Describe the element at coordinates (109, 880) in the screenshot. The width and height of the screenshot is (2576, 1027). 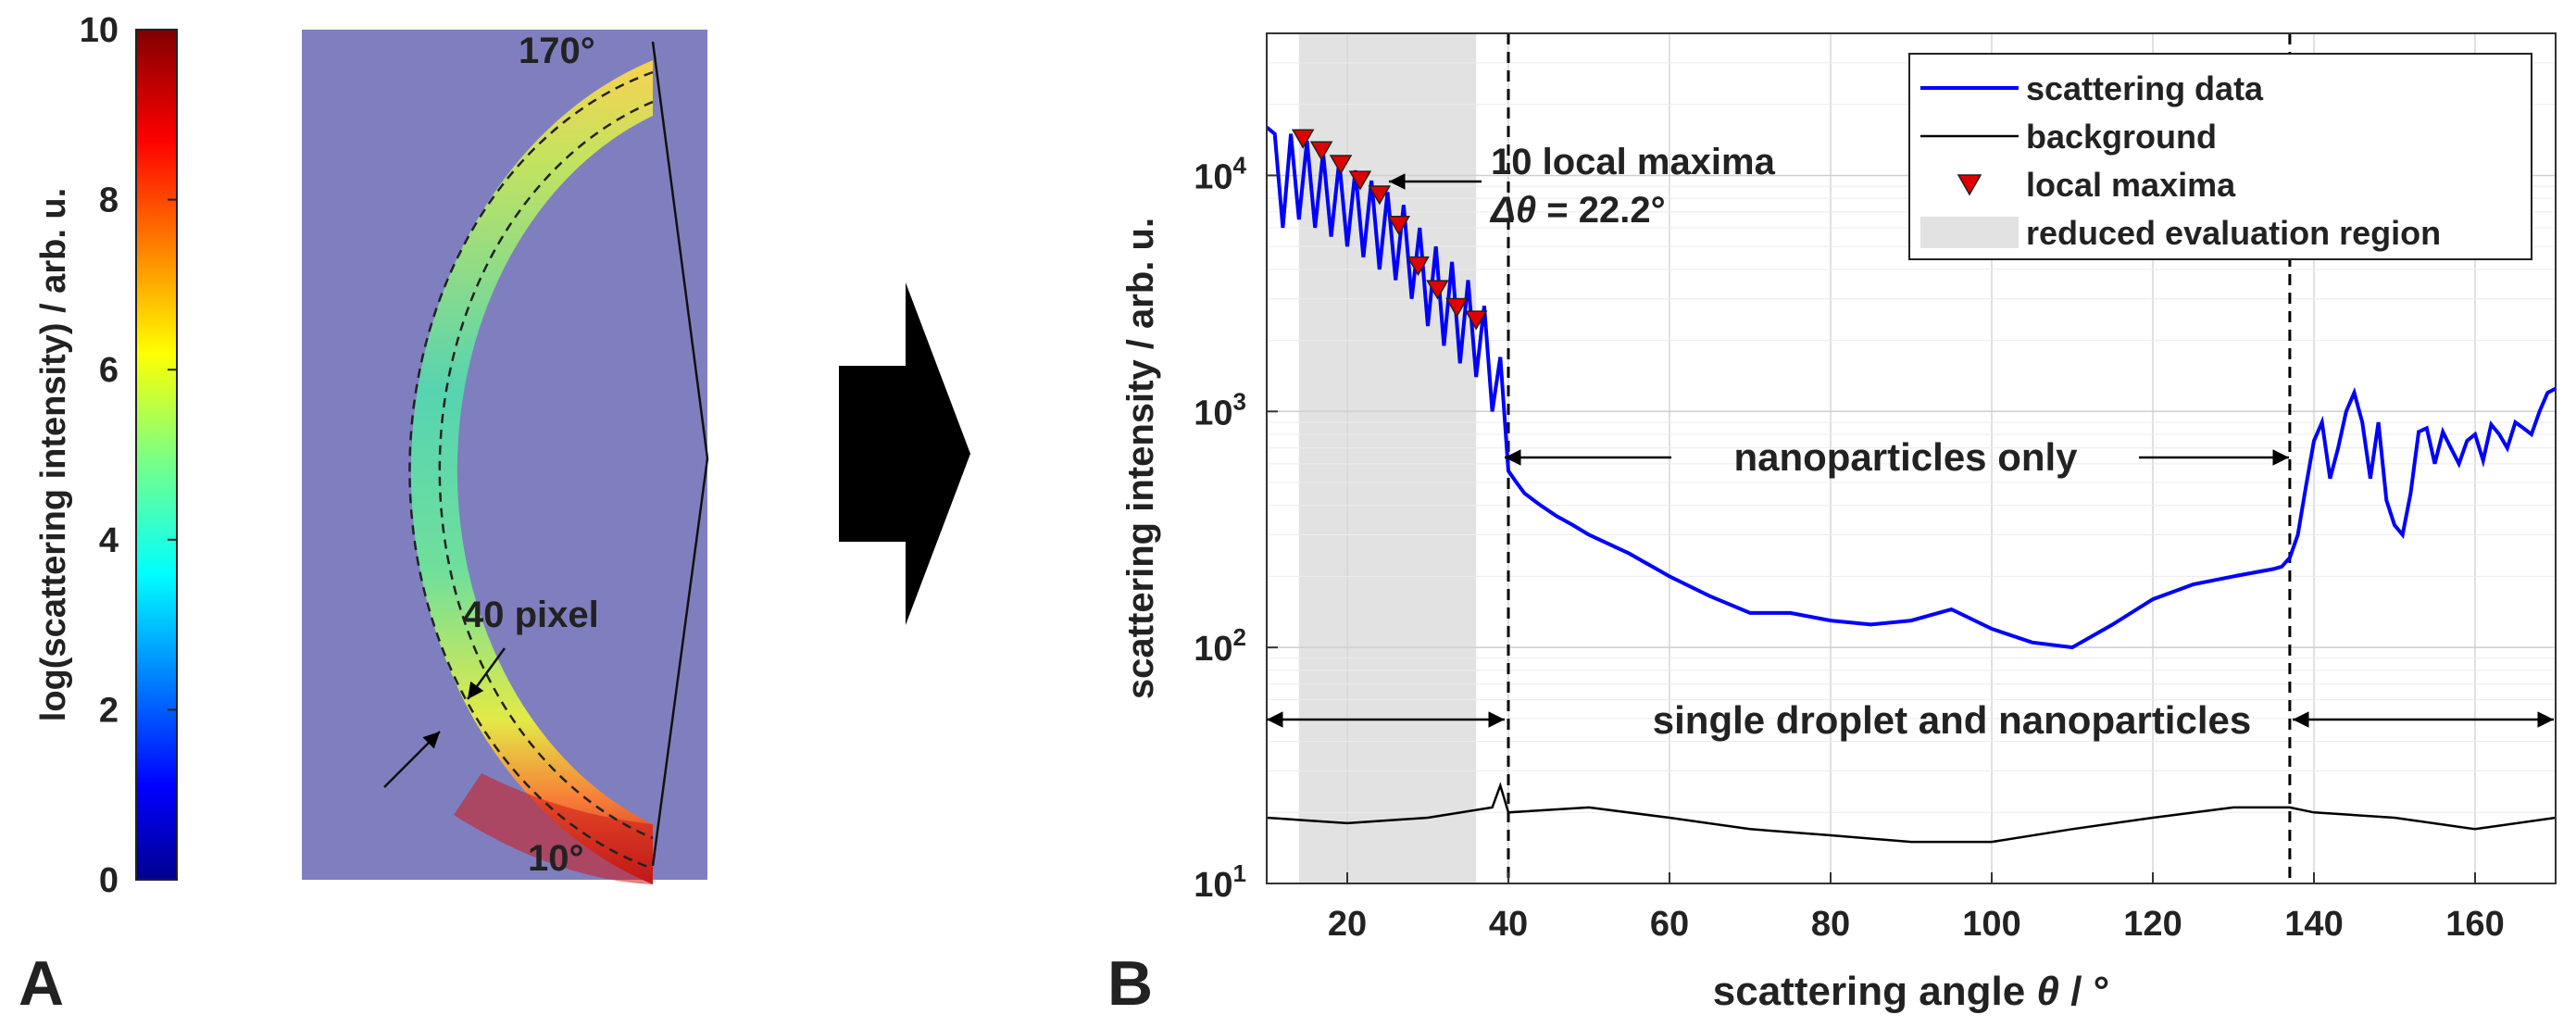
I see `colorbar-tick-label: 0` at that location.